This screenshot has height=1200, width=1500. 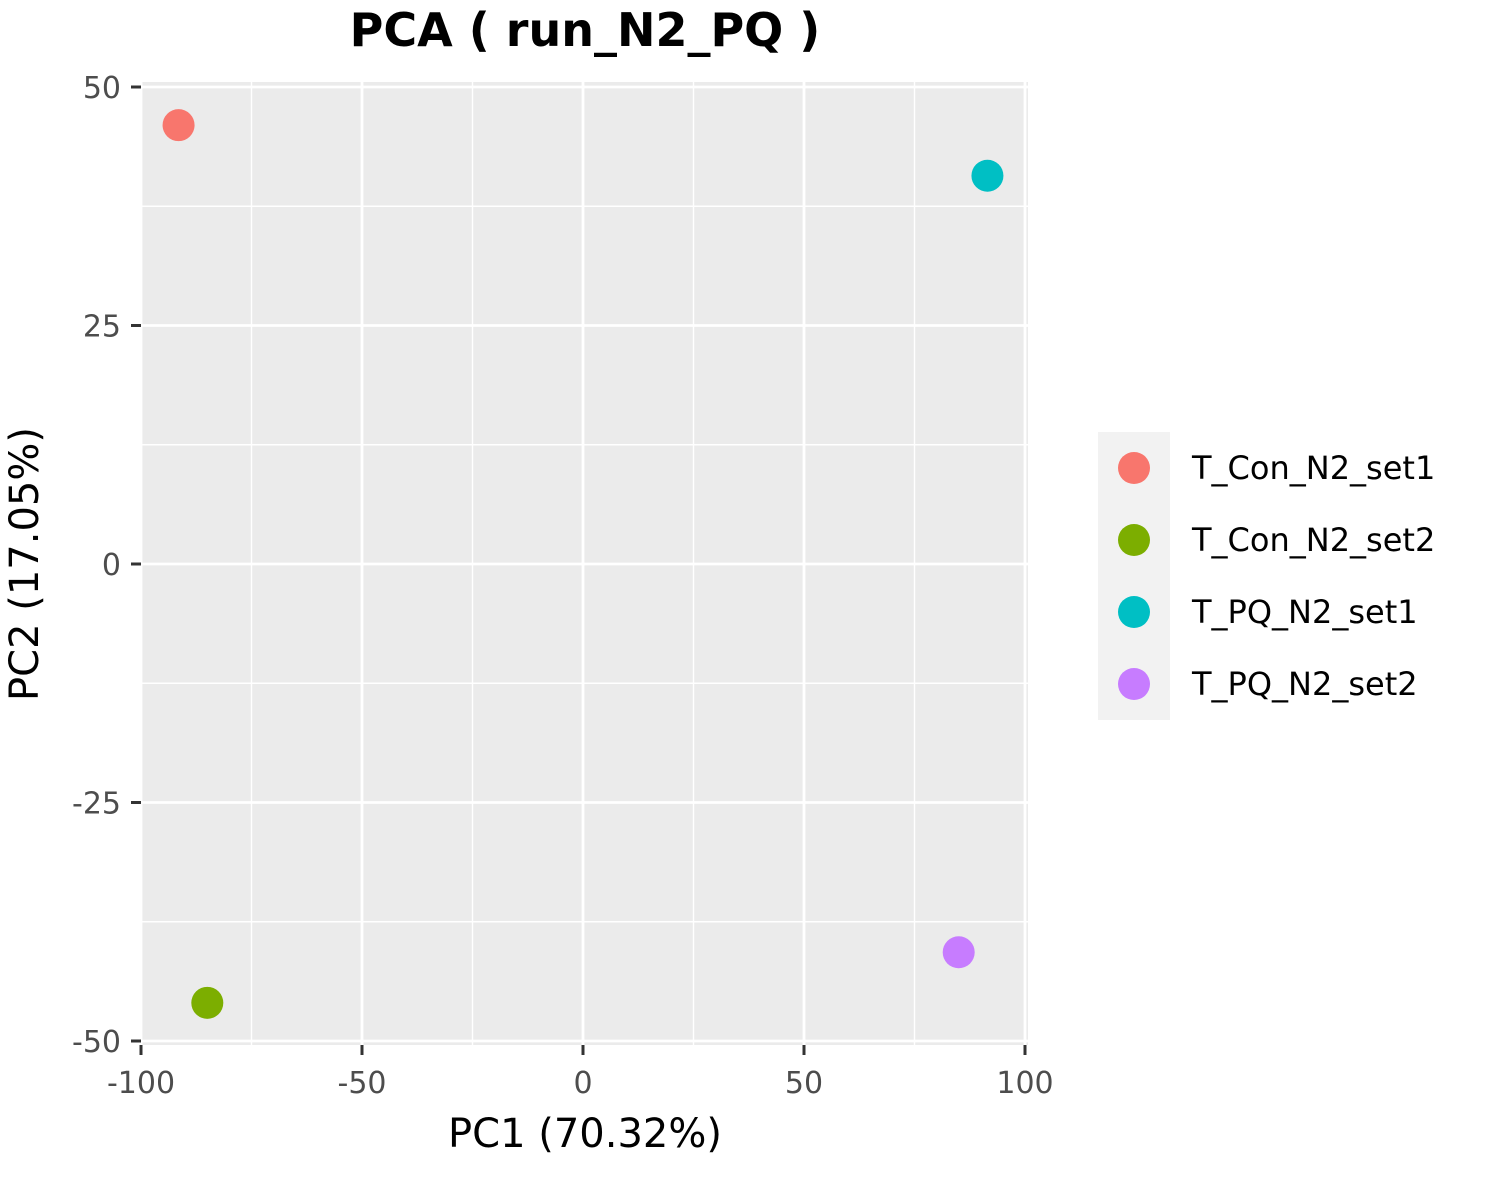 What do you see at coordinates (1313, 540) in the screenshot?
I see `legend-label: T_Con_N2_set2` at bounding box center [1313, 540].